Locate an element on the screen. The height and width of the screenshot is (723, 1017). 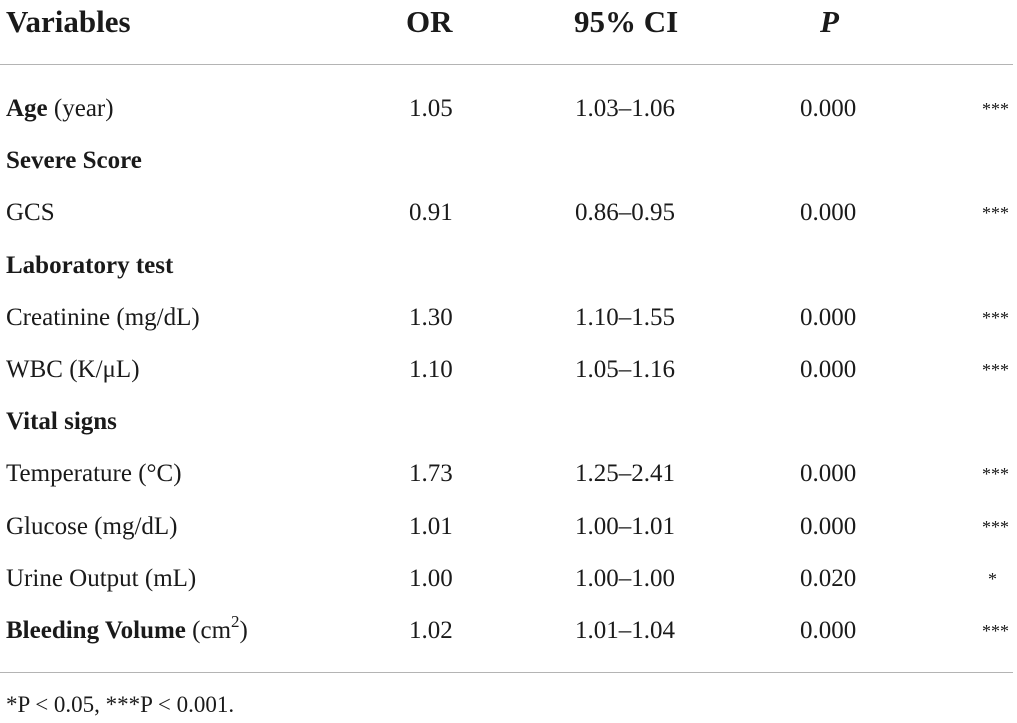
header-rule is located at coordinates (506, 64).